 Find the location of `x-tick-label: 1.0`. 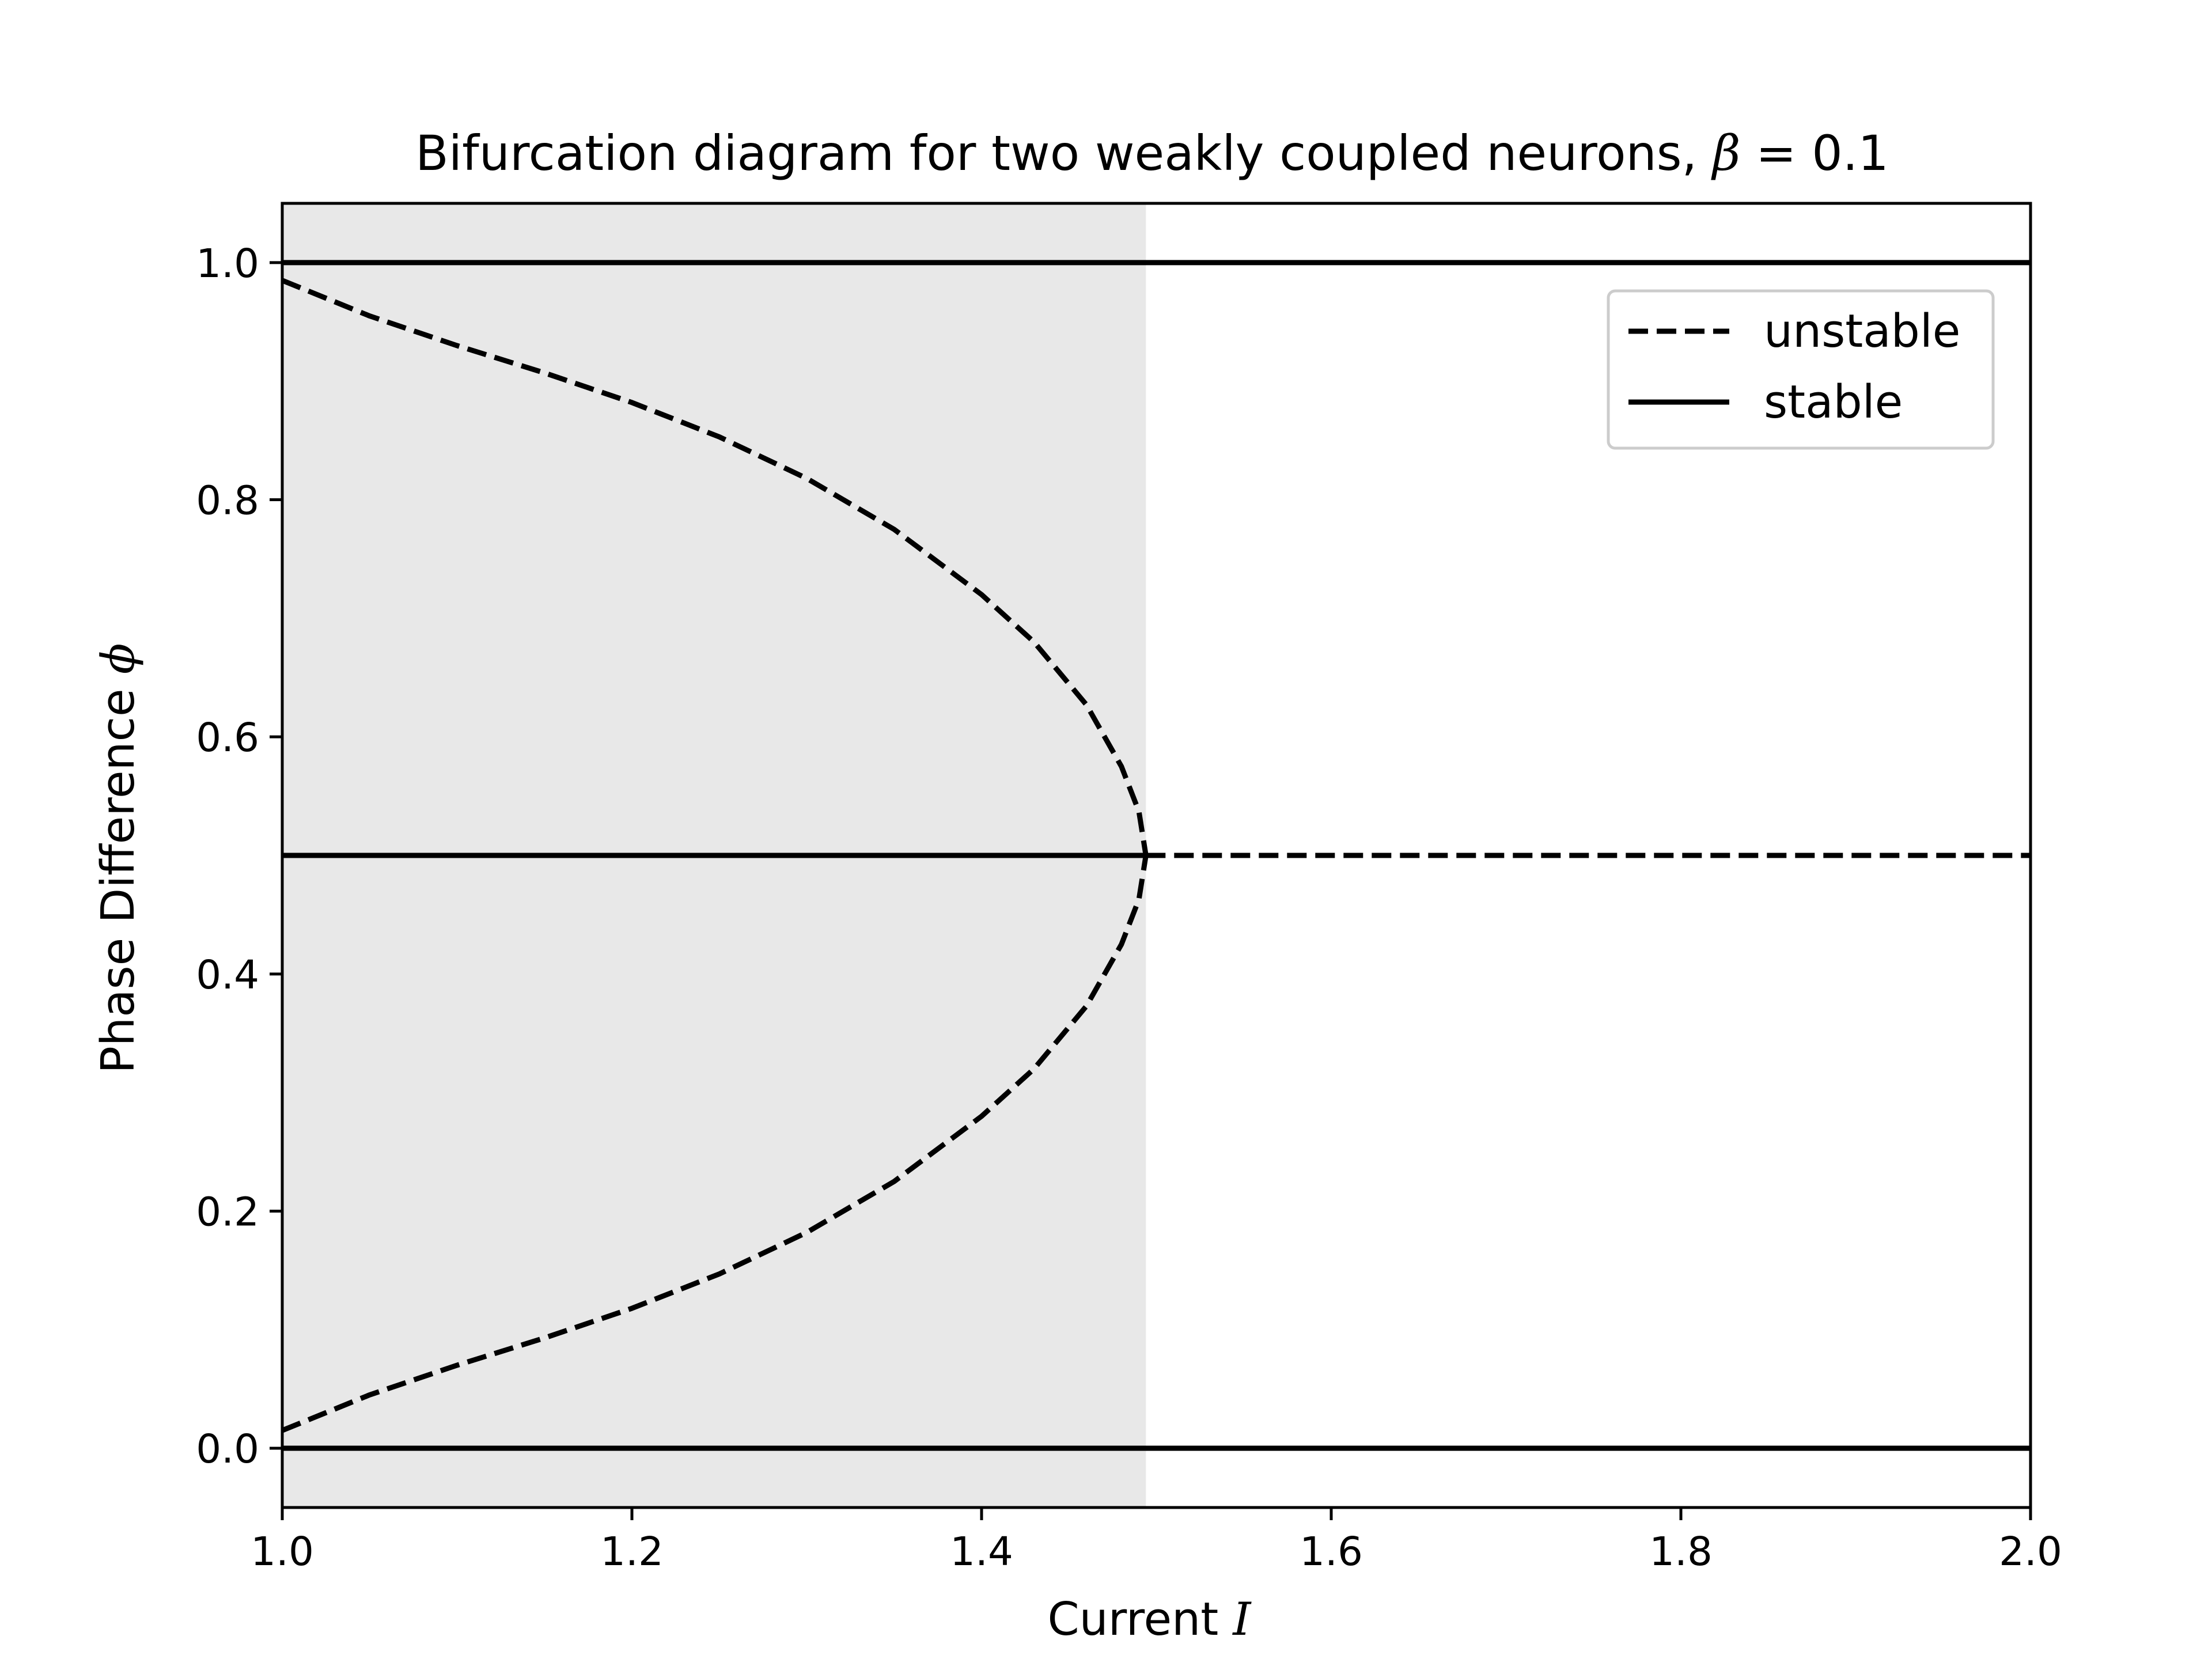

x-tick-label: 1.0 is located at coordinates (282, 1552).